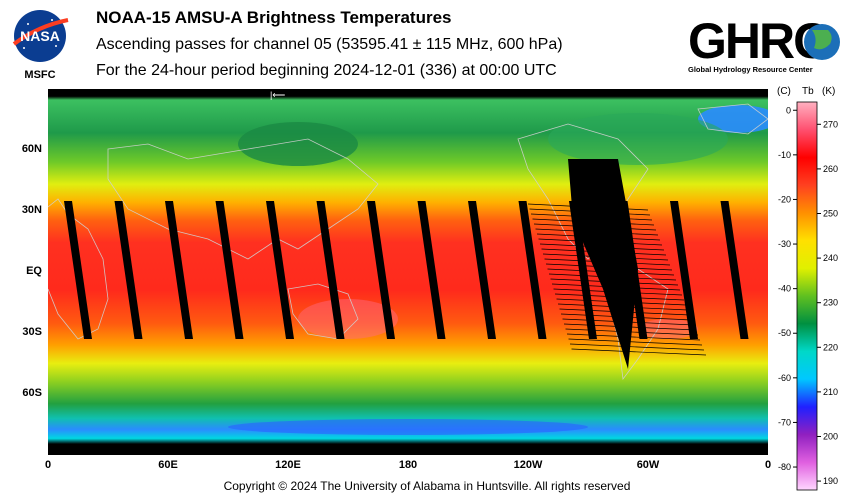 The image size is (854, 502). Describe the element at coordinates (830, 213) in the screenshot. I see `kelvin-tick-label: 250` at that location.